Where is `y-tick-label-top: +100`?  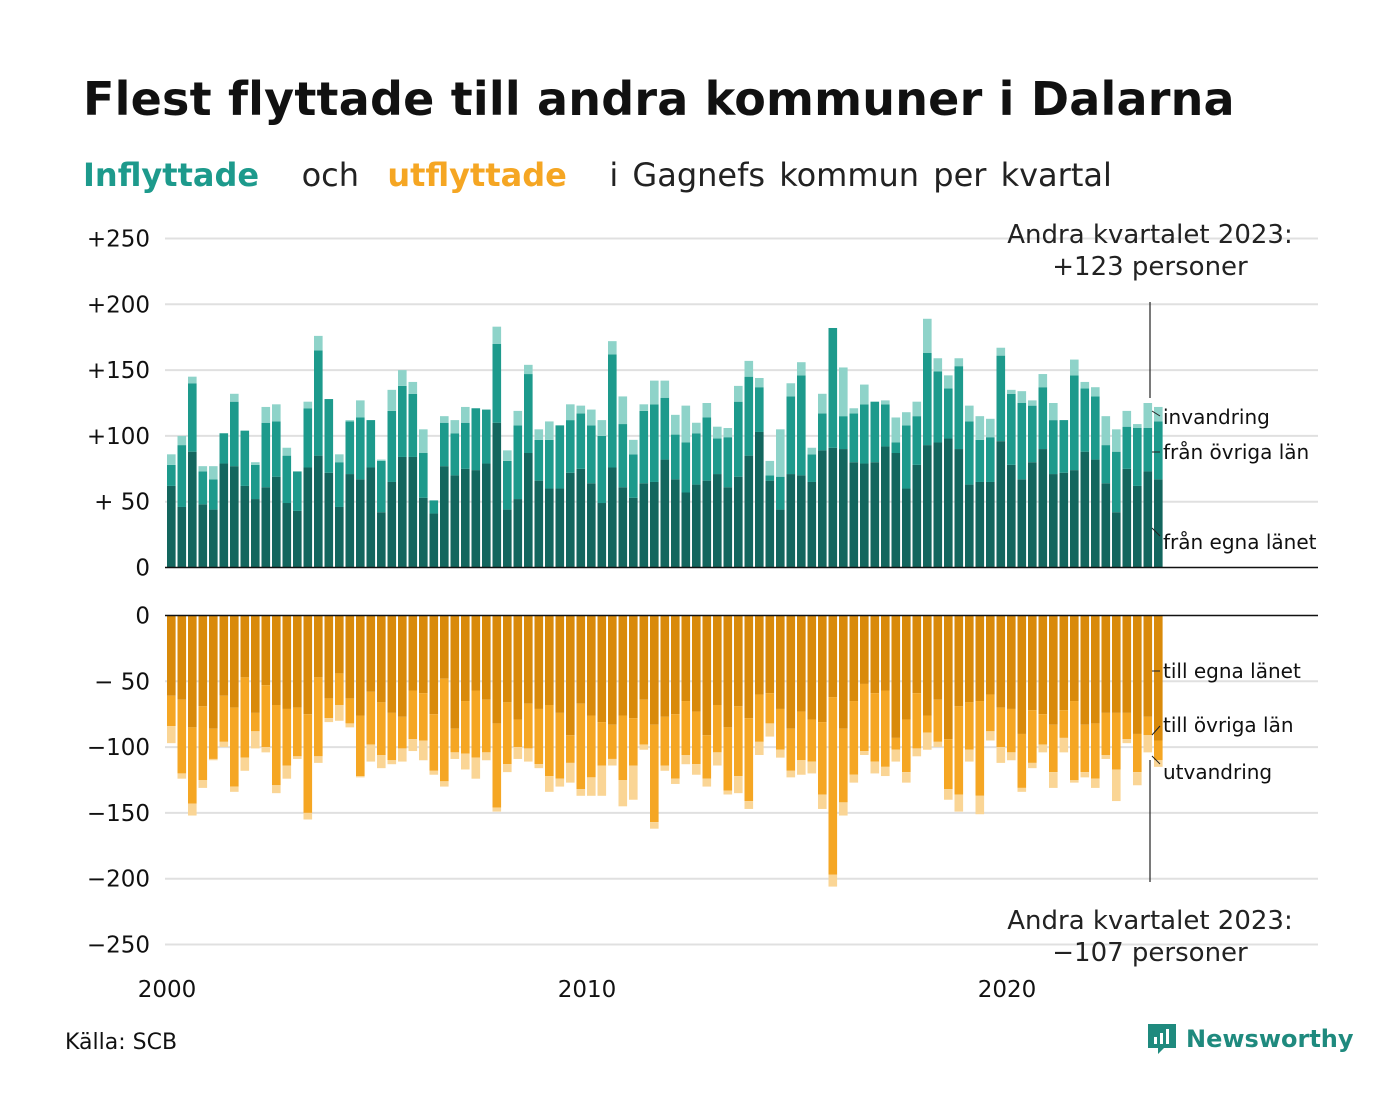 y-tick-label-top: +100 is located at coordinates (118, 437).